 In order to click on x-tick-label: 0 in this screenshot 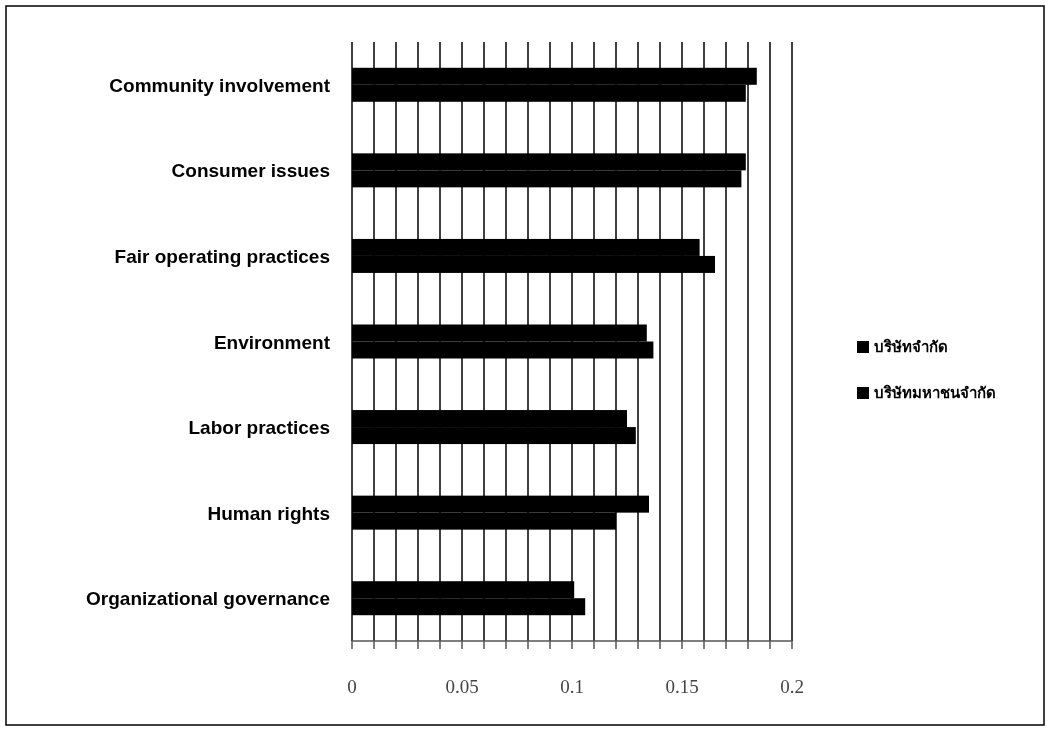, I will do `click(352, 686)`.